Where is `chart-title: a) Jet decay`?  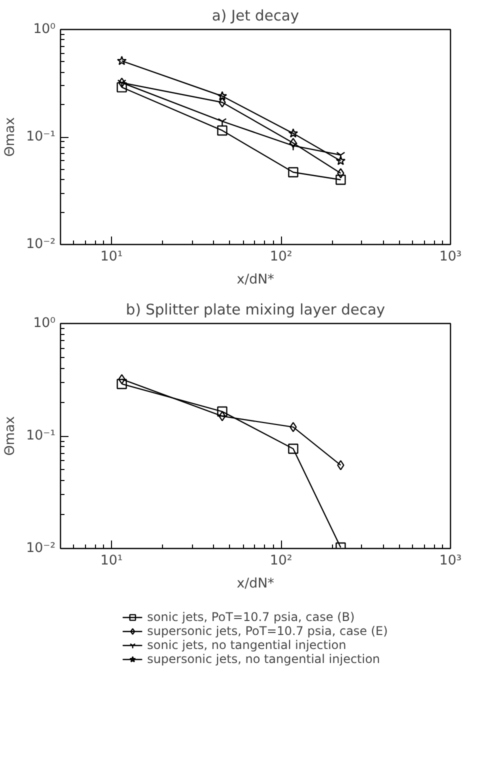
chart-title: a) Jet decay is located at coordinates (256, 16).